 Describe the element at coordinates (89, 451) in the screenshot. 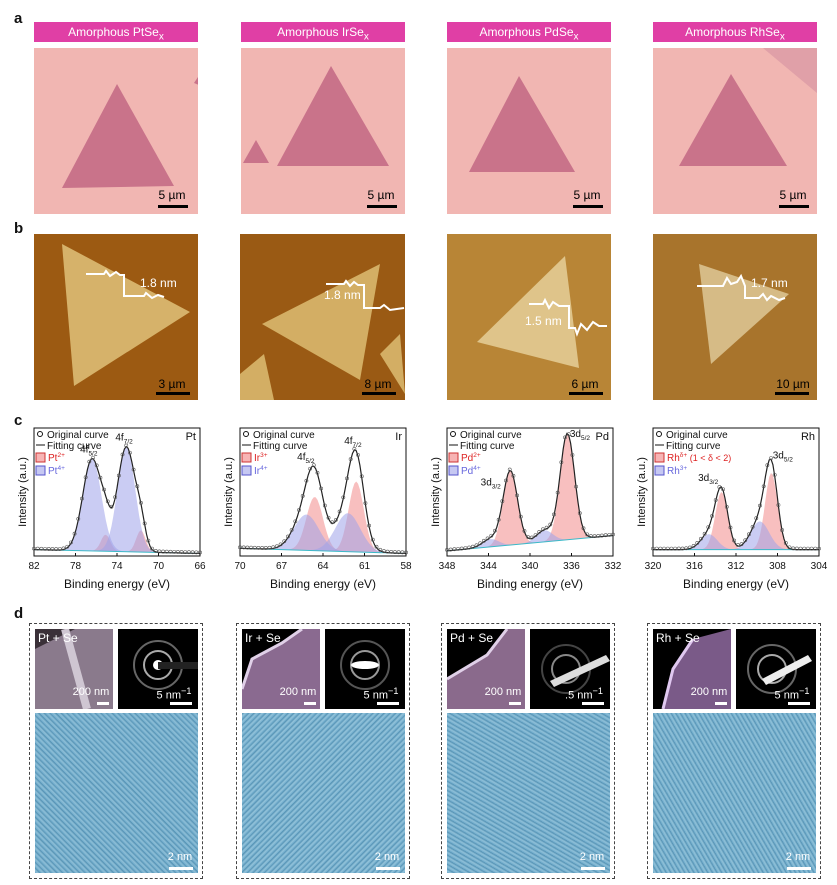

I see `peak-label: 4f5/2` at that location.